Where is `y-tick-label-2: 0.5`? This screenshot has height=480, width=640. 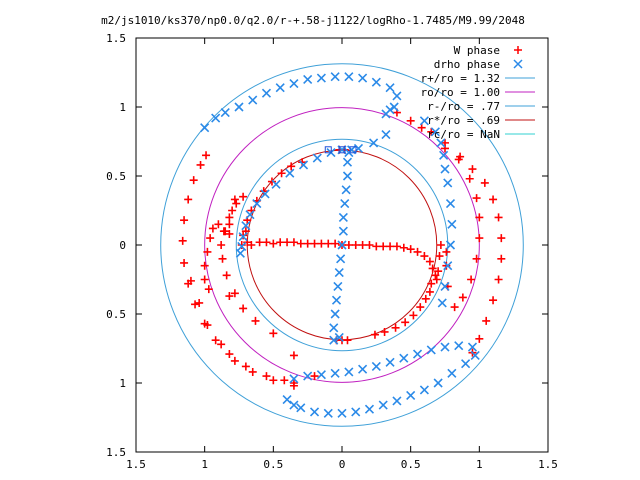
y-tick-label-2: 0.5 is located at coordinates (116, 176).